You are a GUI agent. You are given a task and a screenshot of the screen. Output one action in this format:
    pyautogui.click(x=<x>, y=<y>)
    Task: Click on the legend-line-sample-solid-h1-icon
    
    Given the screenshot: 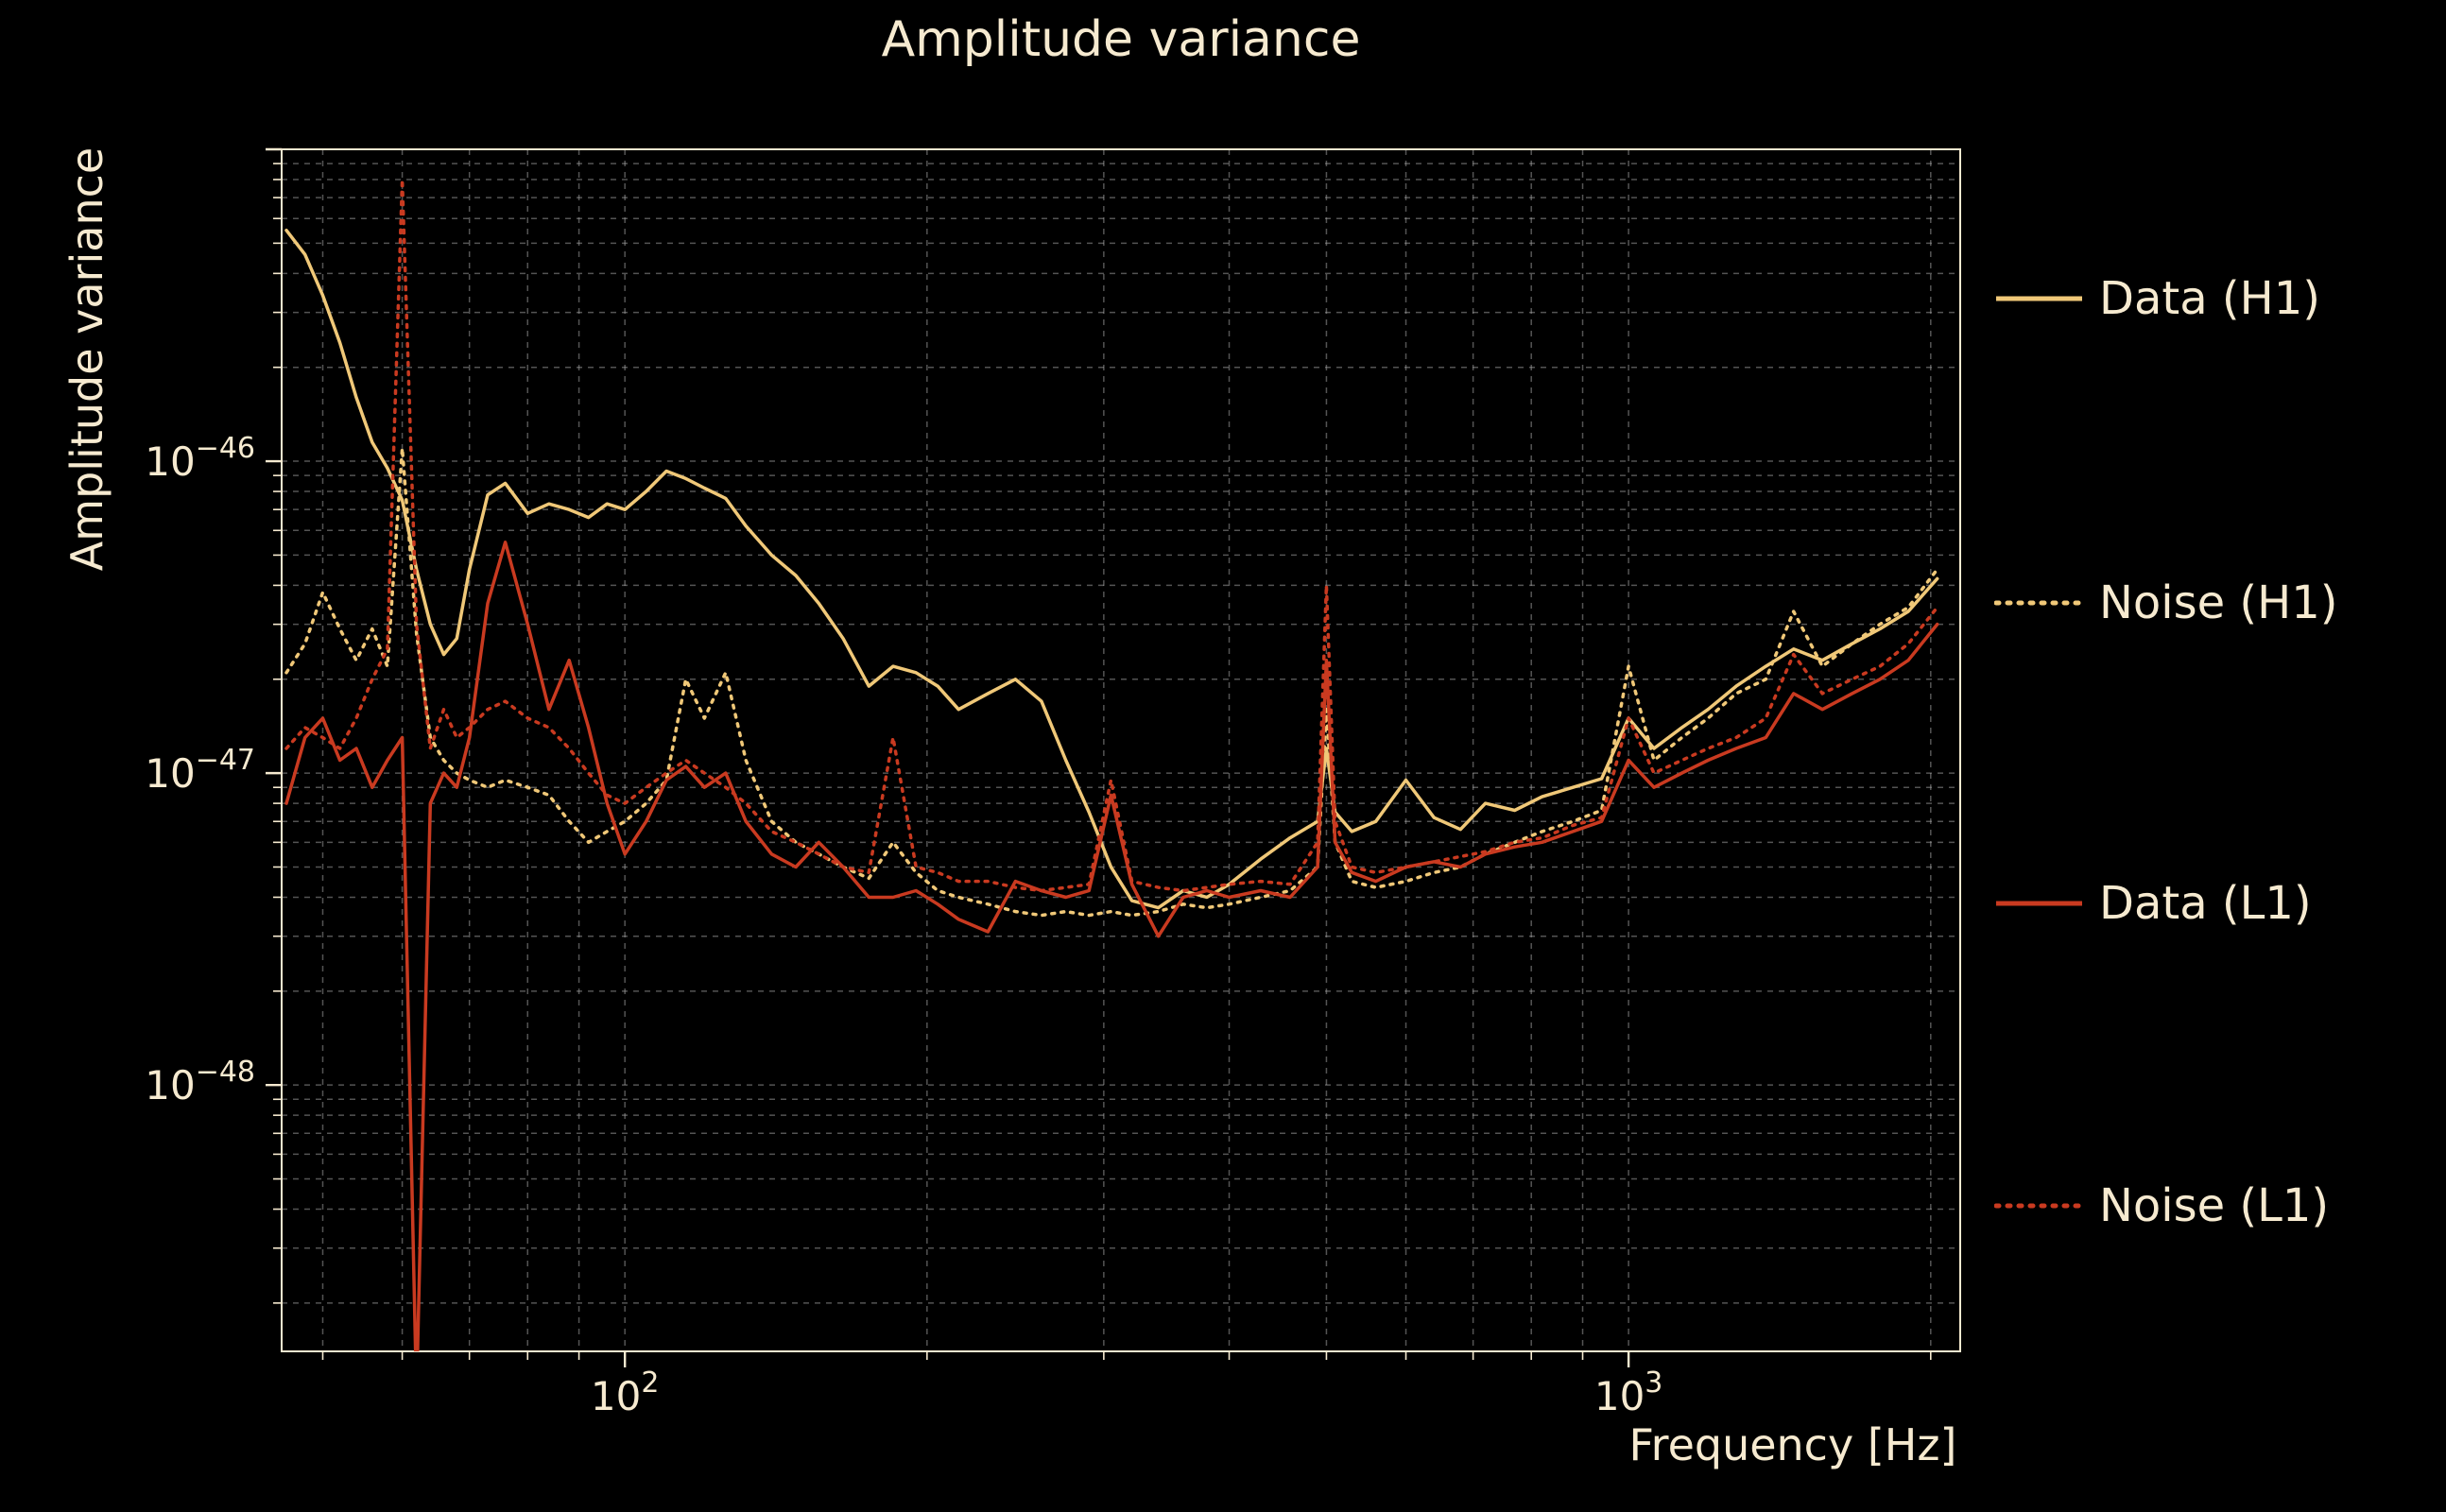 What is the action you would take?
    pyautogui.click(x=2039, y=298)
    